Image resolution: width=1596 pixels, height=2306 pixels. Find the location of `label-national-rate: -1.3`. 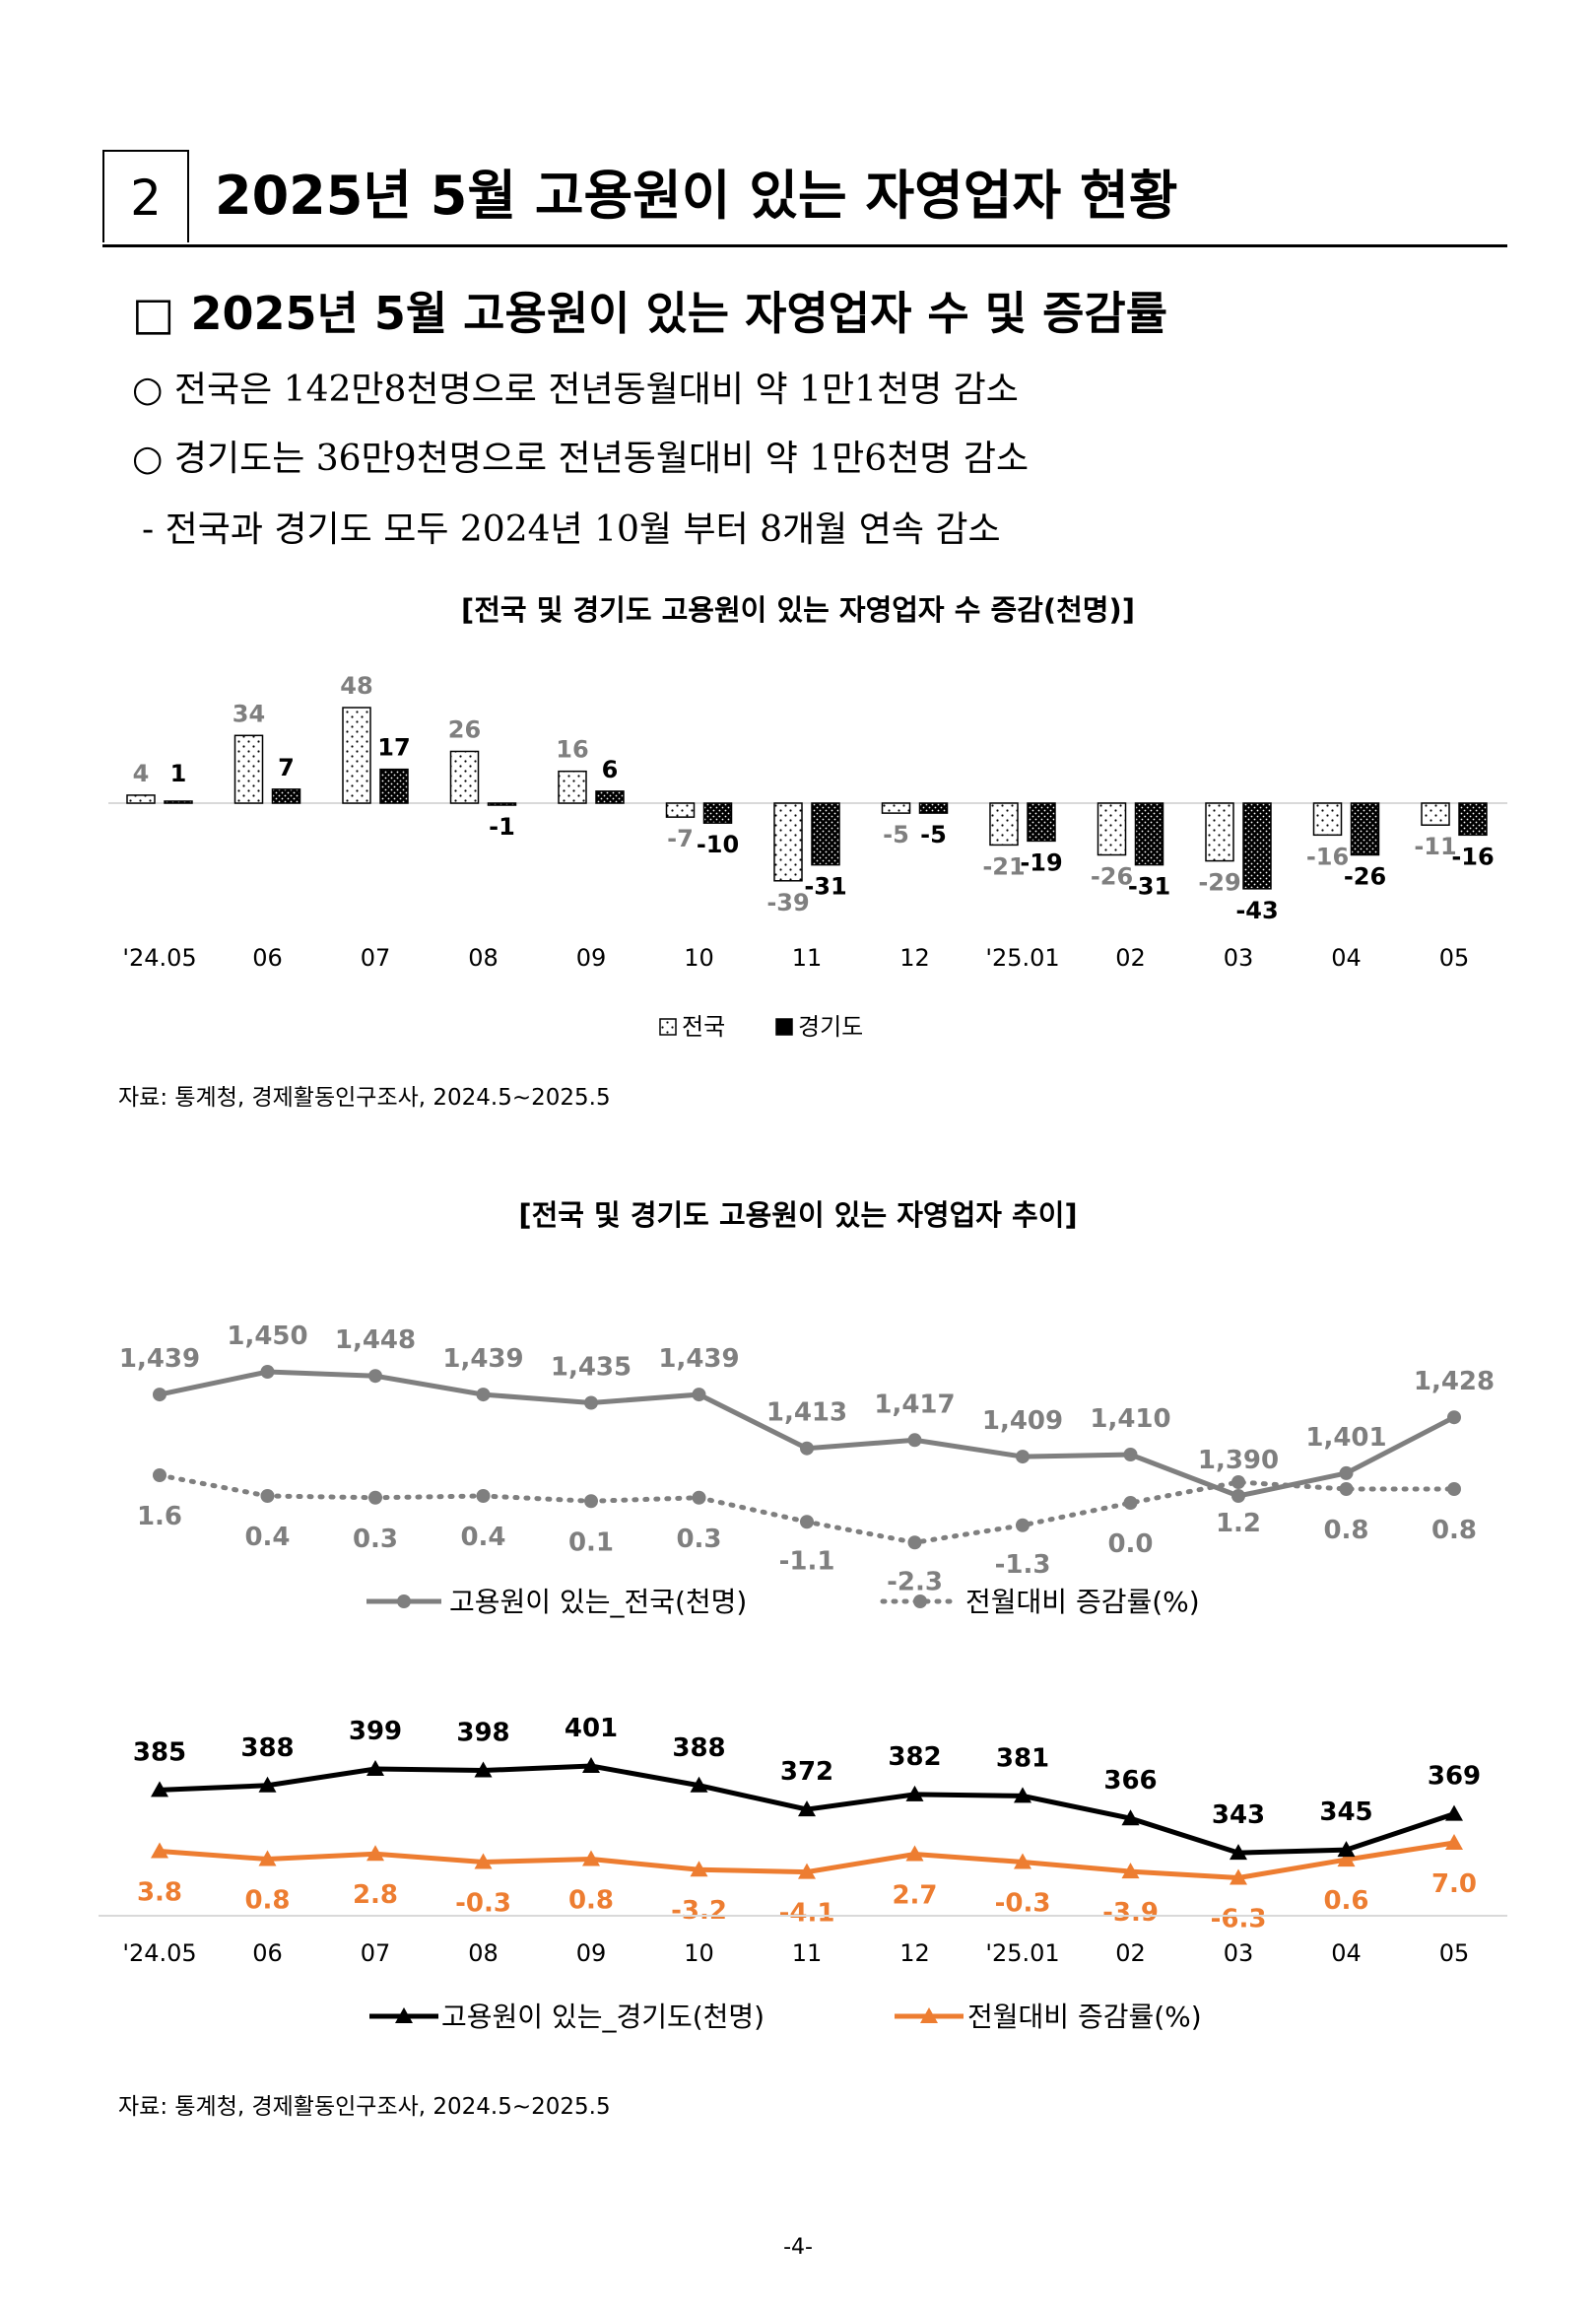

label-national-rate: -1.3 is located at coordinates (1023, 1565).